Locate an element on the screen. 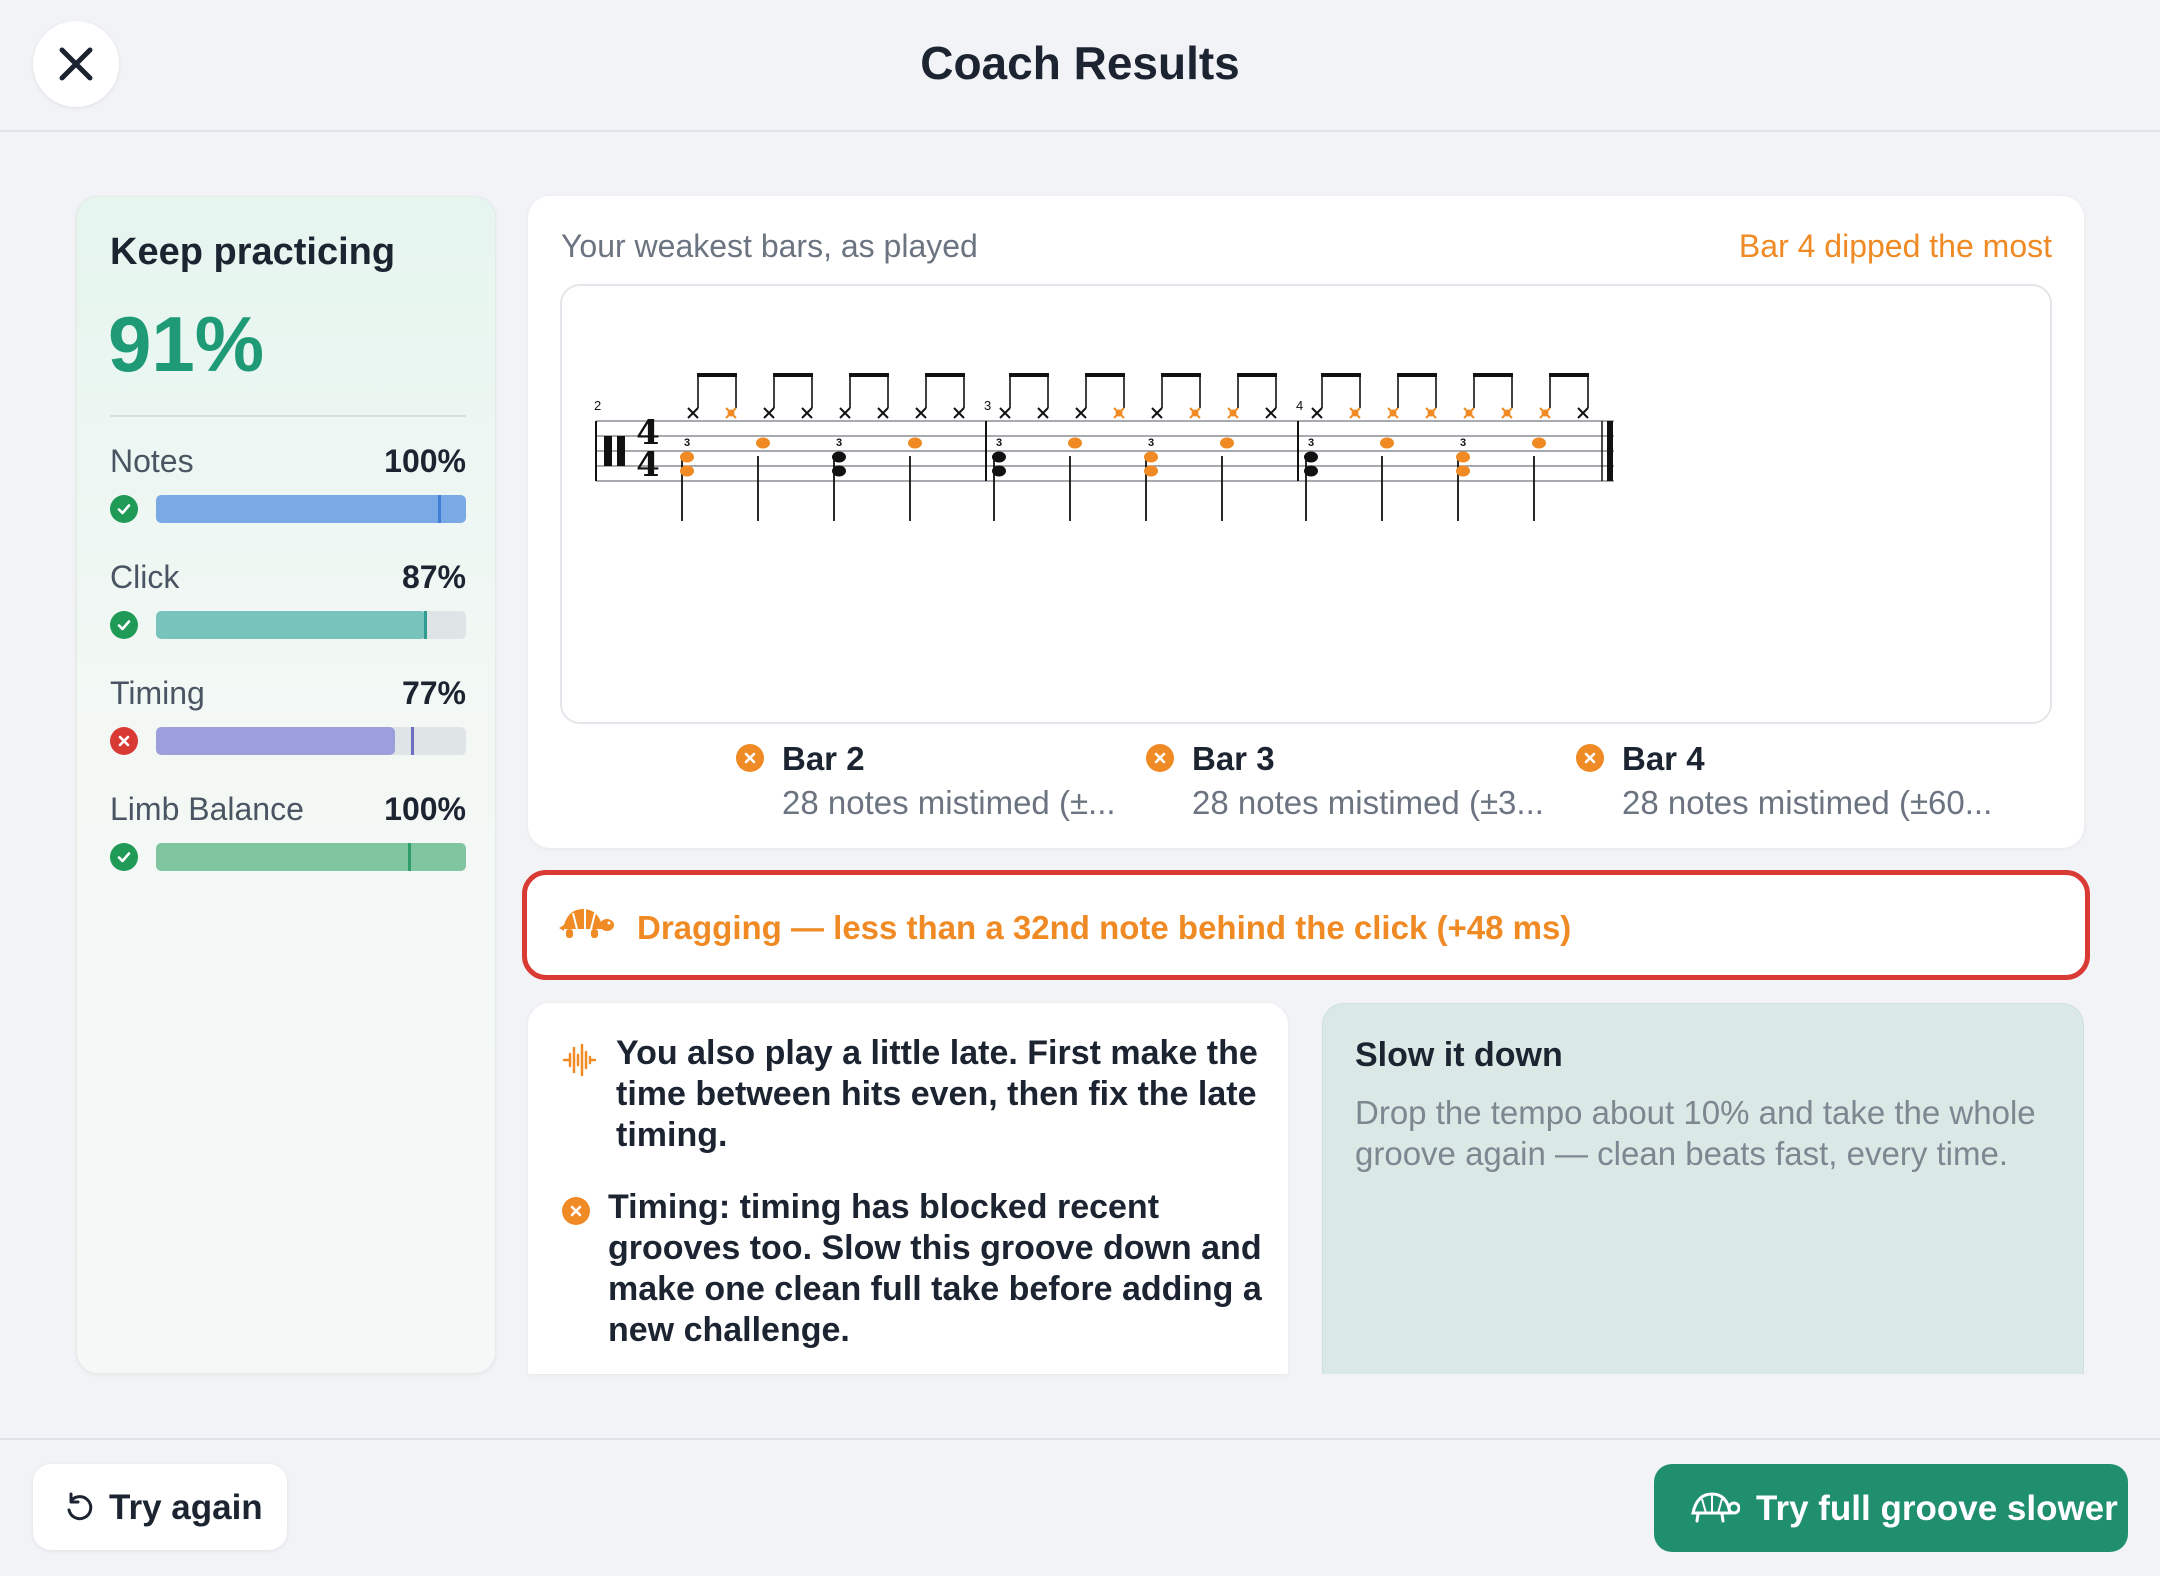 The width and height of the screenshot is (2160, 1576). bar-name: Bar 2 is located at coordinates (823, 758).